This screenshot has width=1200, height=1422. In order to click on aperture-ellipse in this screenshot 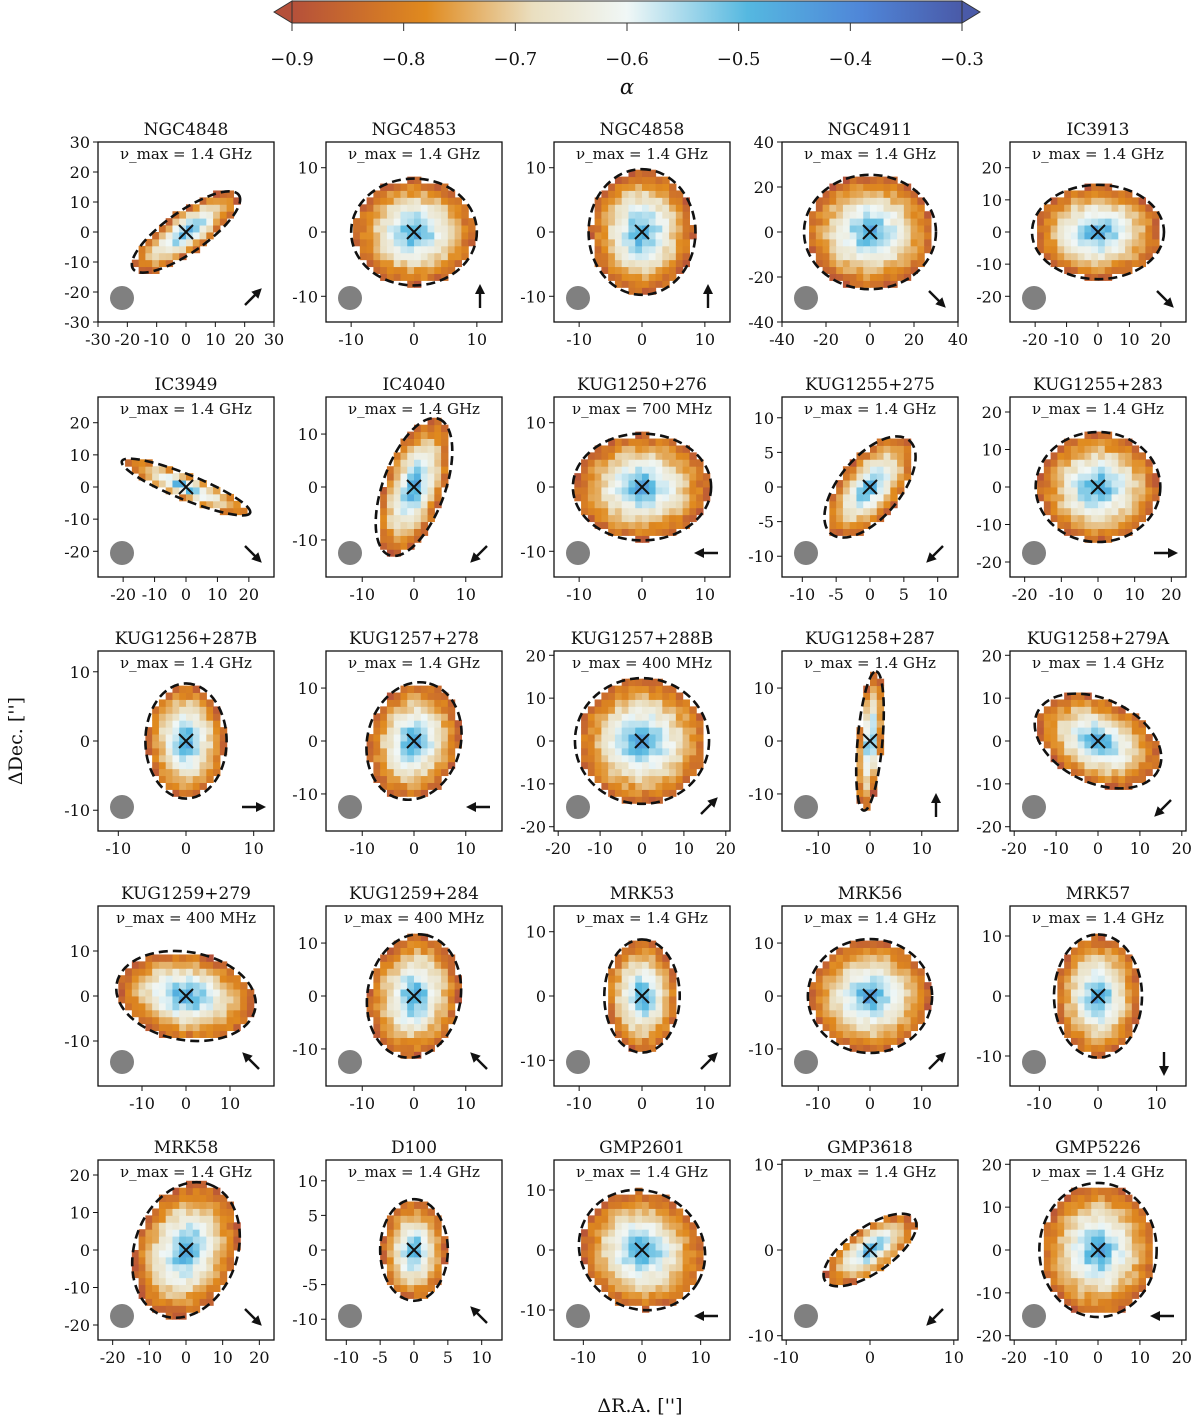, I will do `click(1098, 1250)`.